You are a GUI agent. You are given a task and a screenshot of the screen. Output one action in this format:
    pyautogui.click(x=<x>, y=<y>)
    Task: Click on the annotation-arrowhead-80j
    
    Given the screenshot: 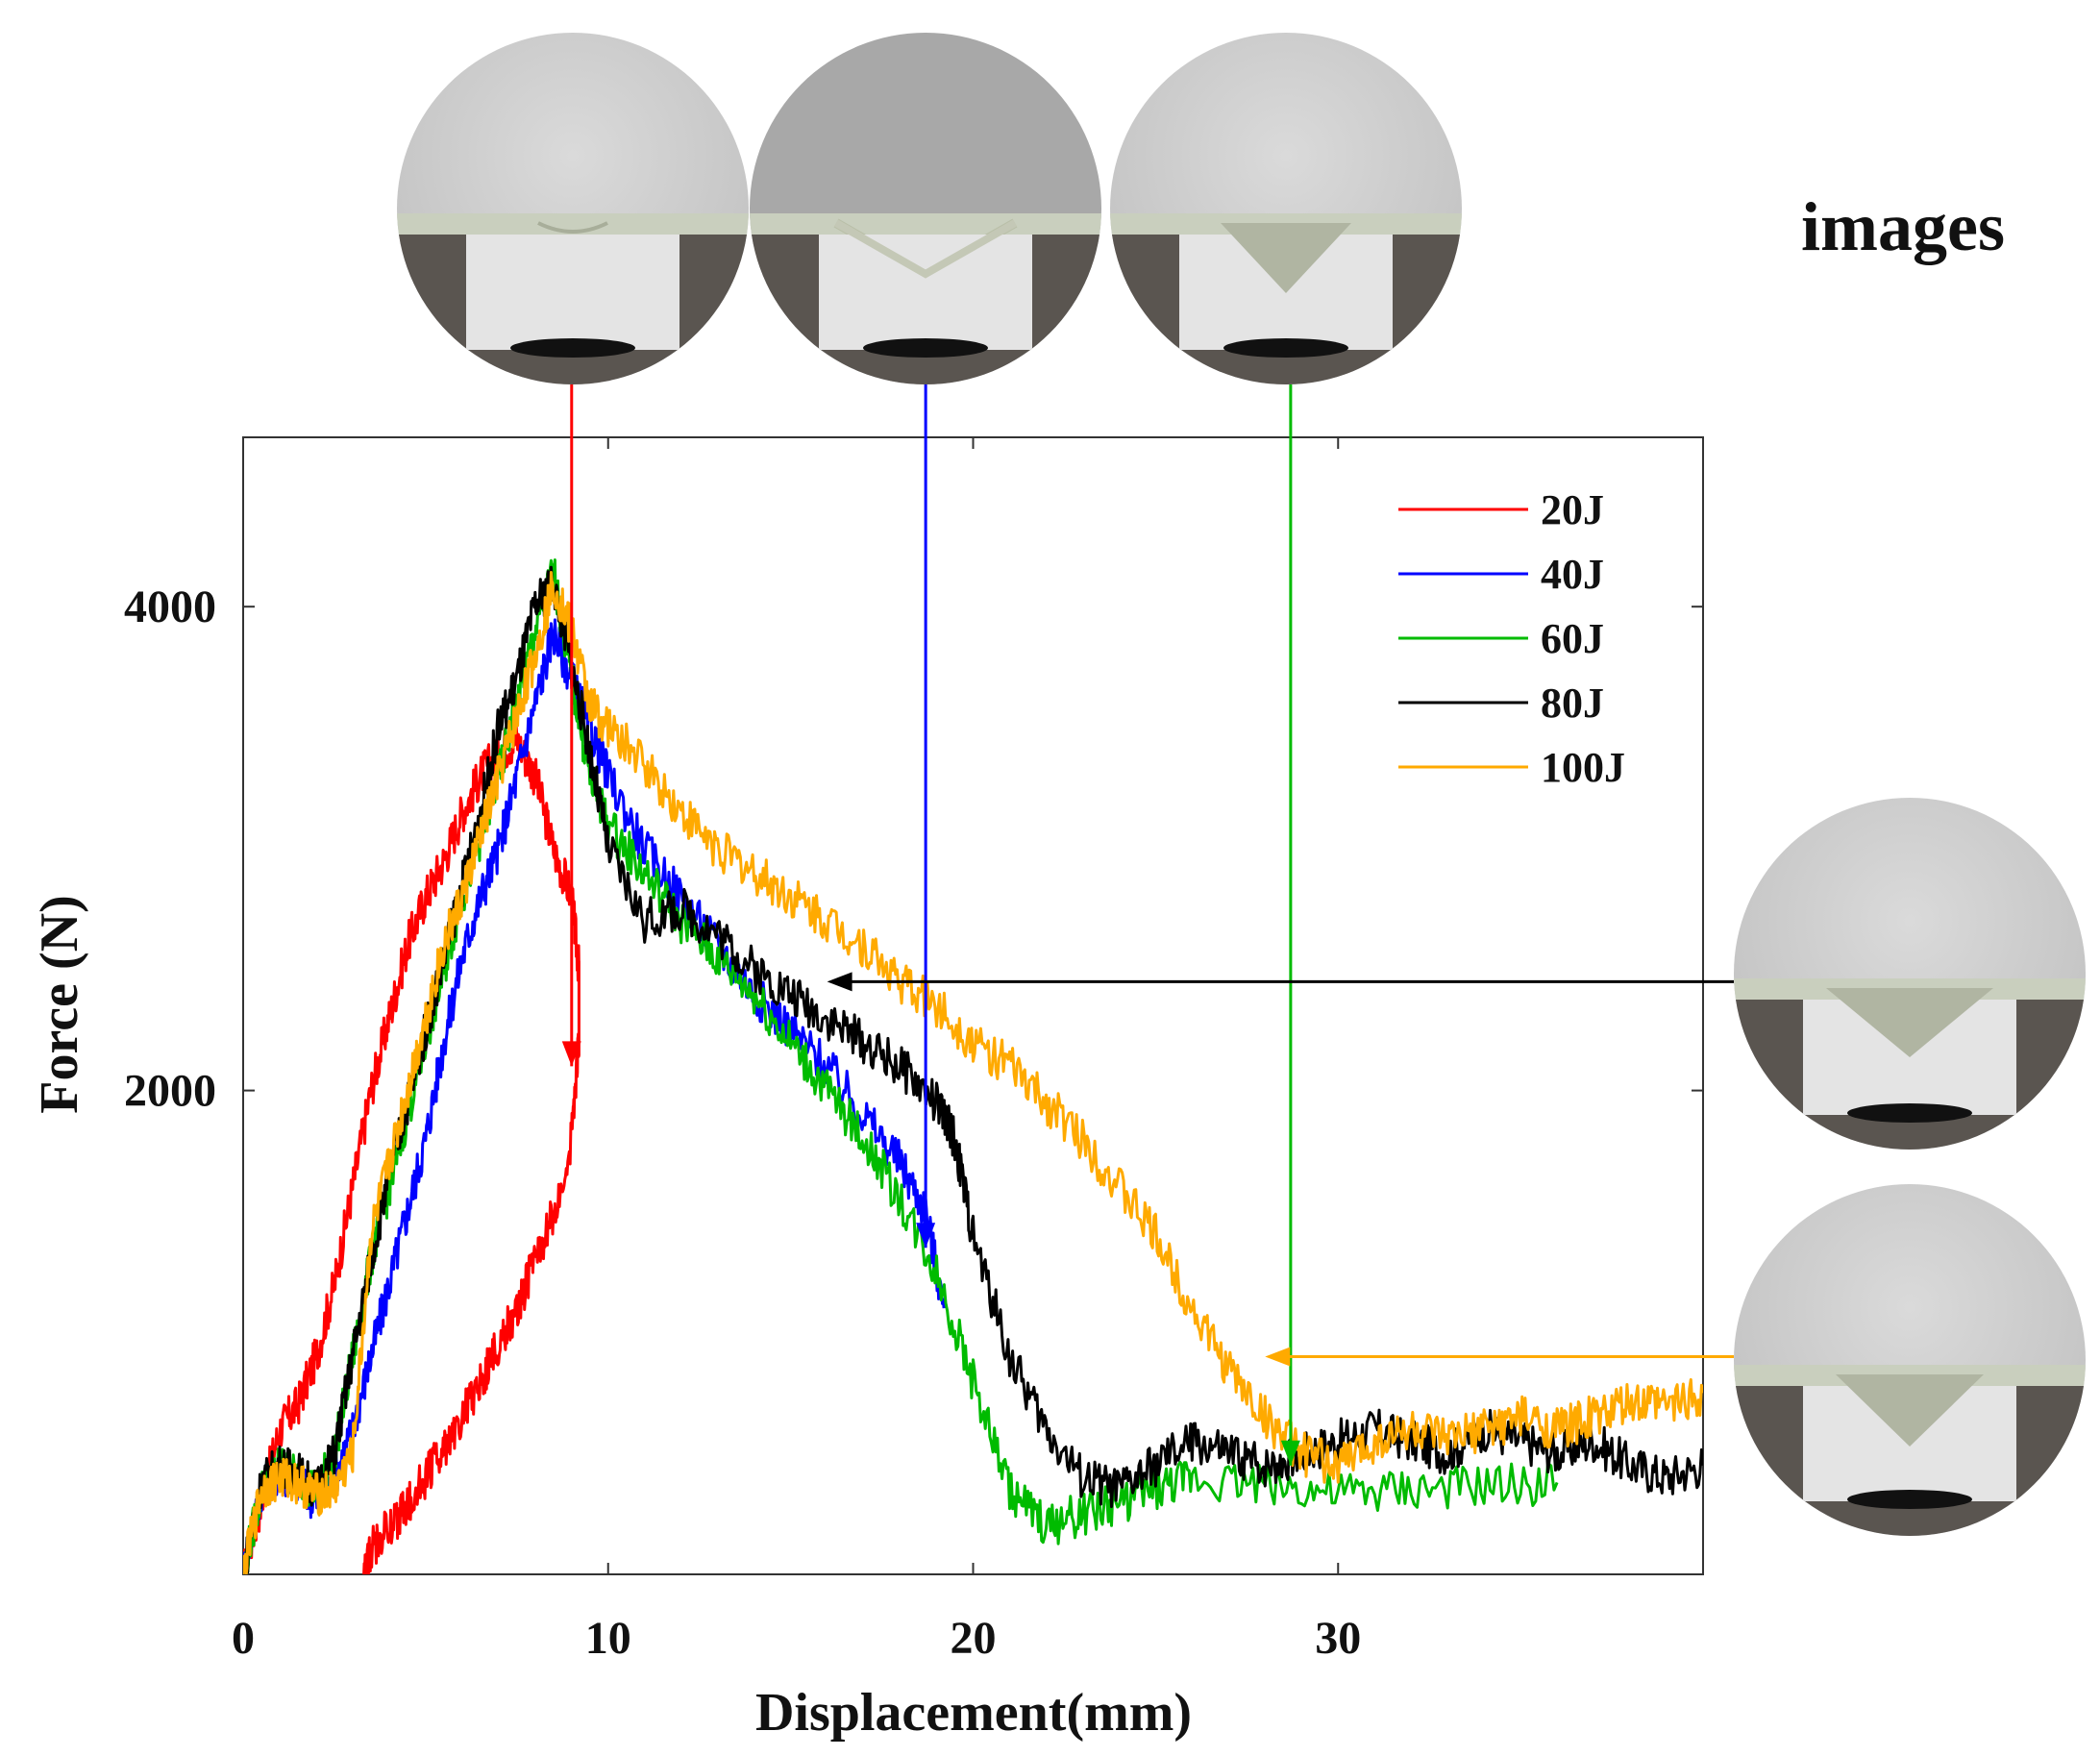 What is the action you would take?
    pyautogui.click(x=840, y=982)
    